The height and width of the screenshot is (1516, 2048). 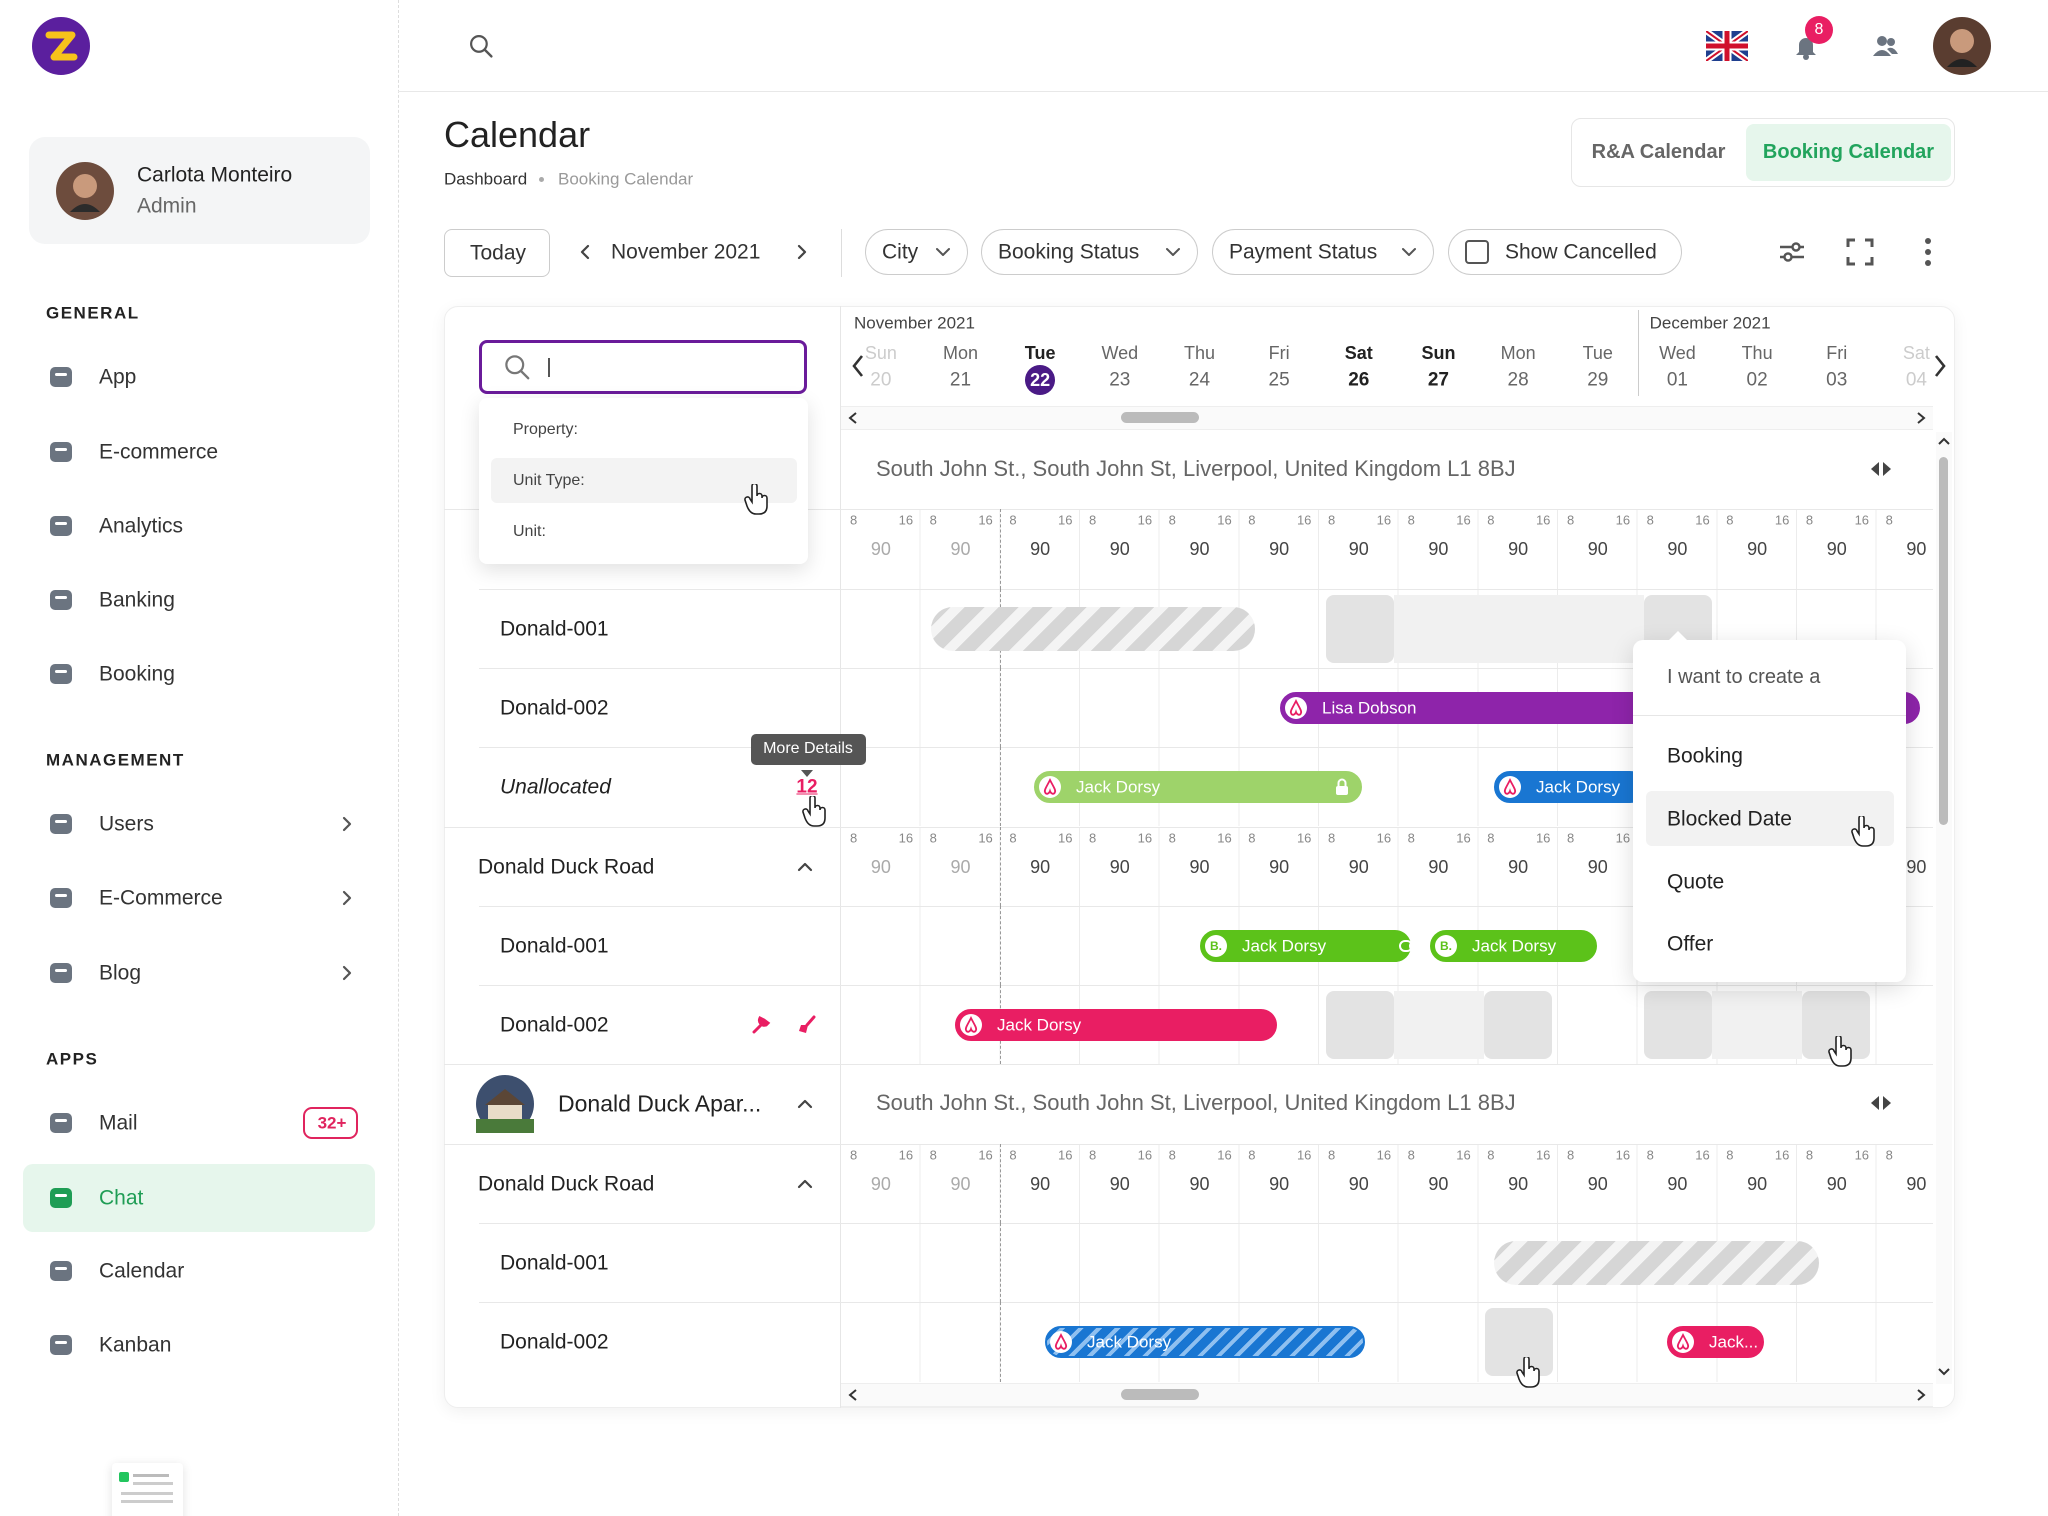 I want to click on today-button: Today, so click(x=497, y=253).